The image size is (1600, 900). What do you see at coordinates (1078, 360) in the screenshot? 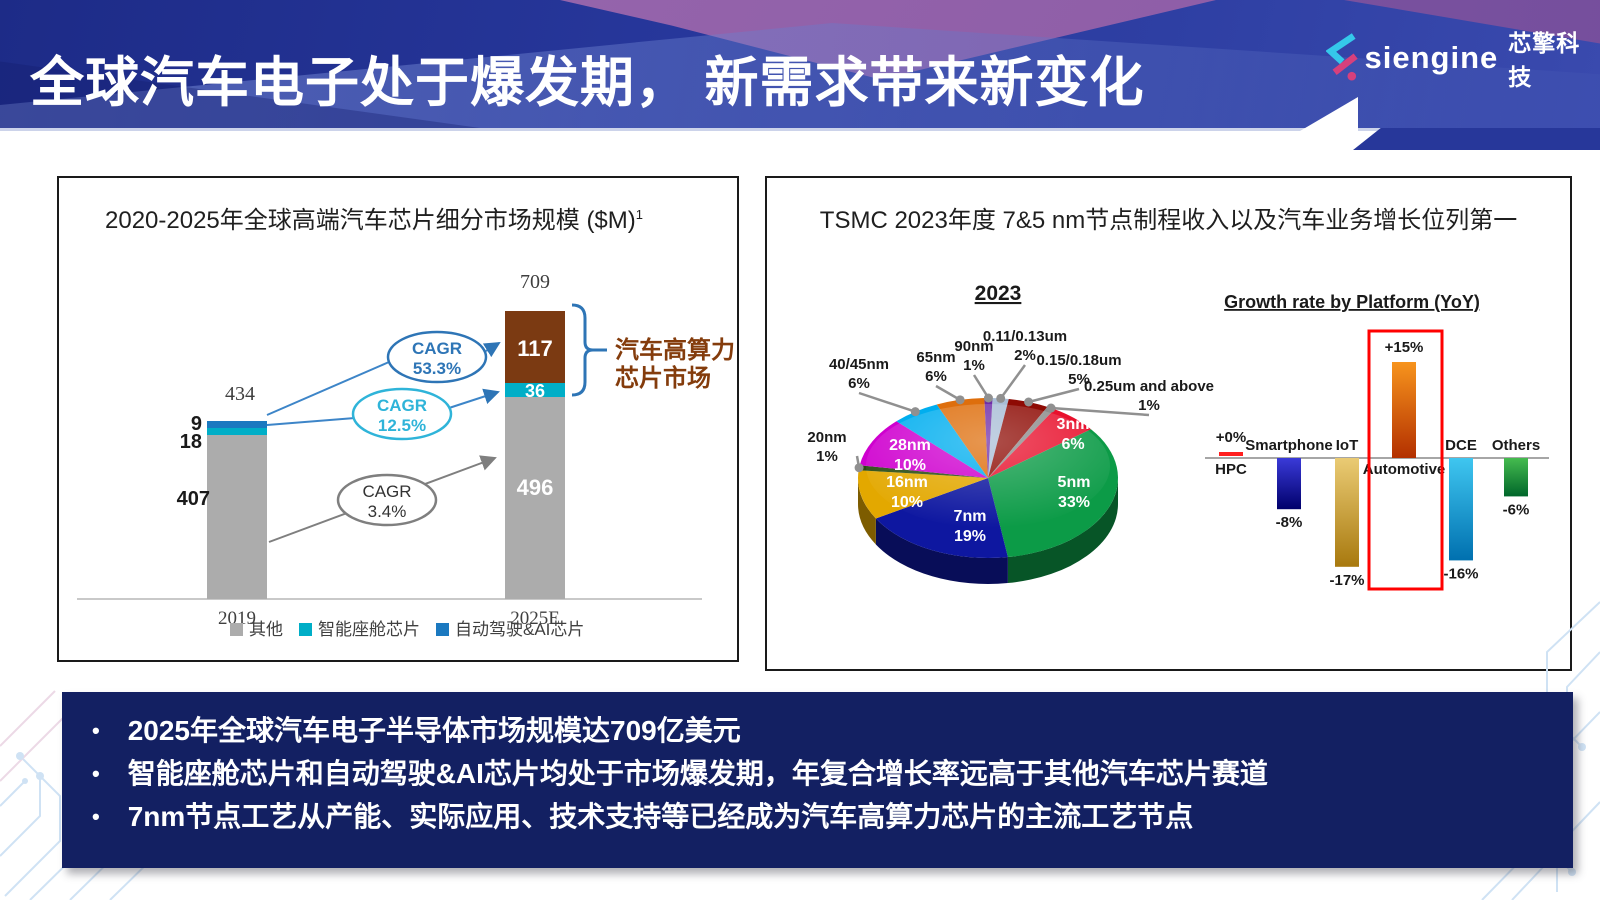
I see `pie-outlabel-0.15/0.18um: 0.15/0.18um` at bounding box center [1078, 360].